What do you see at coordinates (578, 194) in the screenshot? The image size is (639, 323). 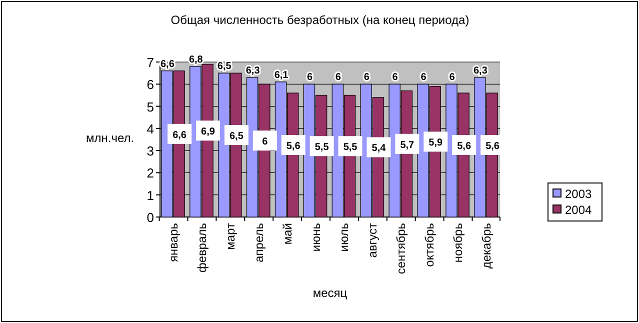 I see `legend-label: 2003` at bounding box center [578, 194].